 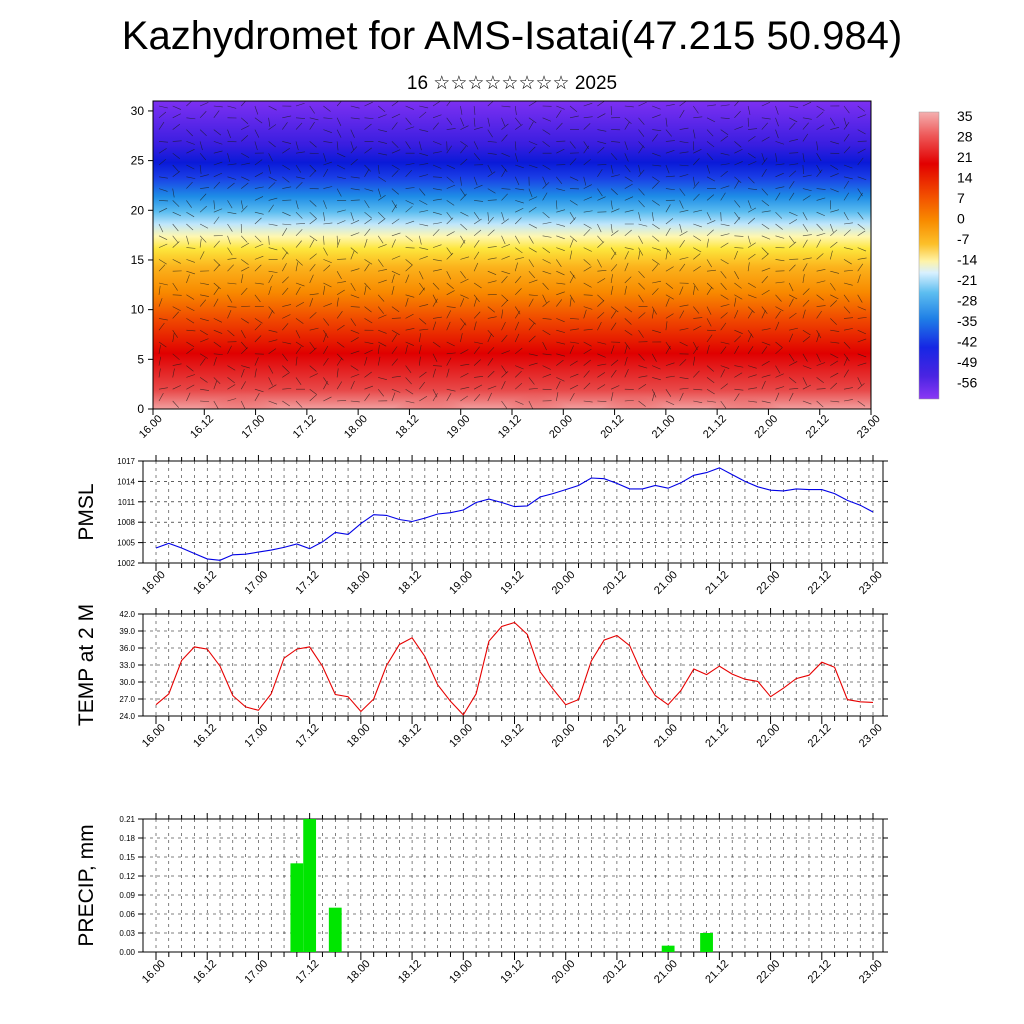 What do you see at coordinates (127, 838) in the screenshot?
I see `y-tick-label: 0.18` at bounding box center [127, 838].